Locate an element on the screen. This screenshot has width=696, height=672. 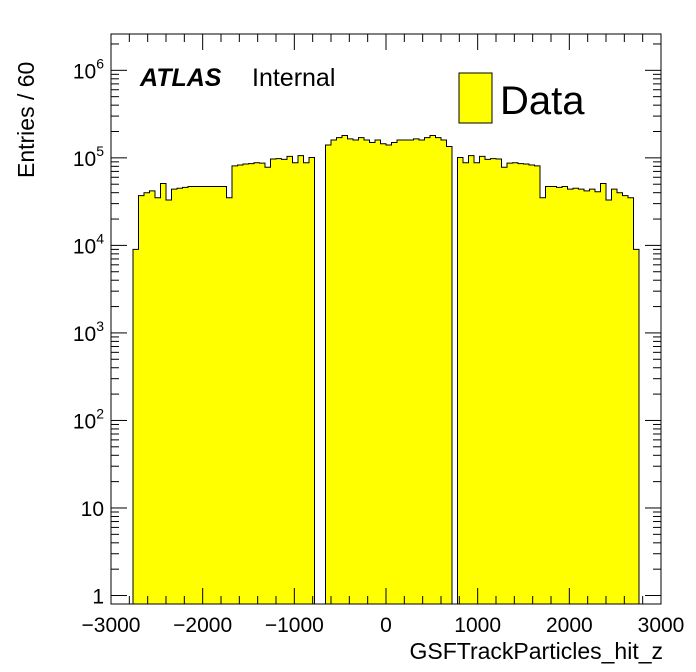
histogram-outline-segment is located at coordinates (389, 369).